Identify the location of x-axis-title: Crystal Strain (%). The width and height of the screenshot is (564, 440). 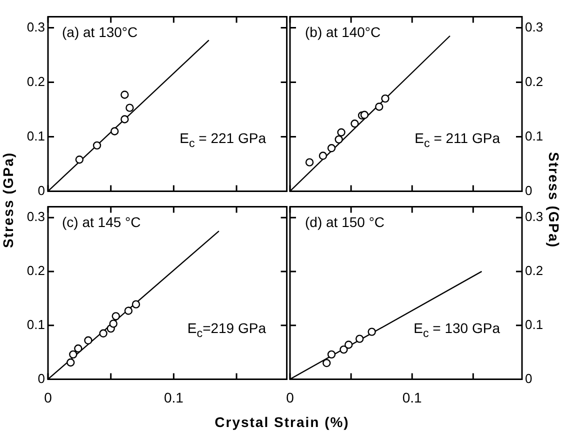
(282, 422).